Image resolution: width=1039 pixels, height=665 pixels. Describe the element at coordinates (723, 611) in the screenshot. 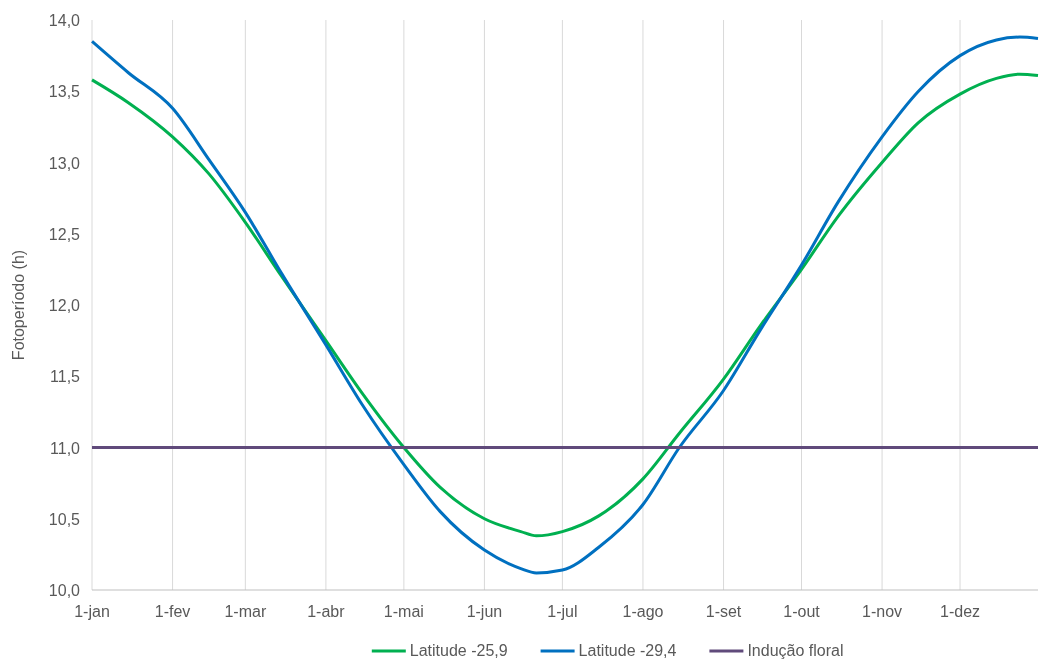

I see `x-tick-label: 1-set` at that location.